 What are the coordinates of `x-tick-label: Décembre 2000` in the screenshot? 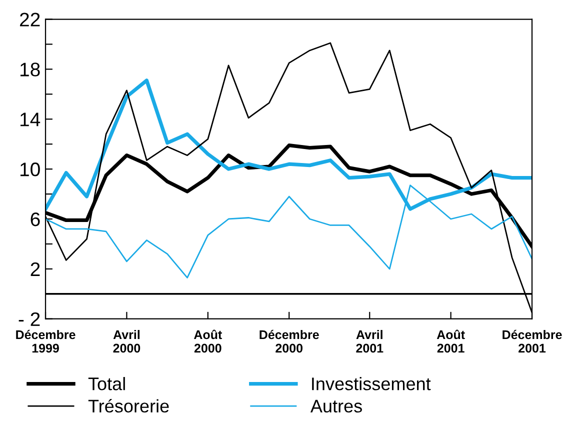 It's located at (289, 341).